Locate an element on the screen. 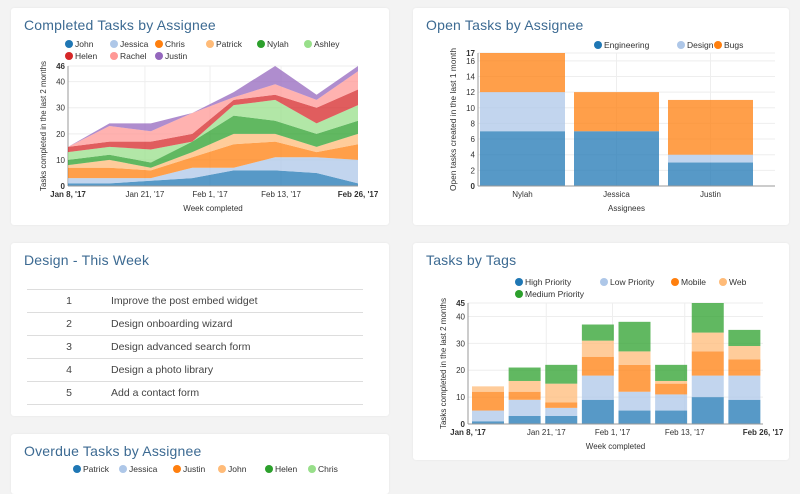 The image size is (800, 494). area-justin is located at coordinates (213, 106).